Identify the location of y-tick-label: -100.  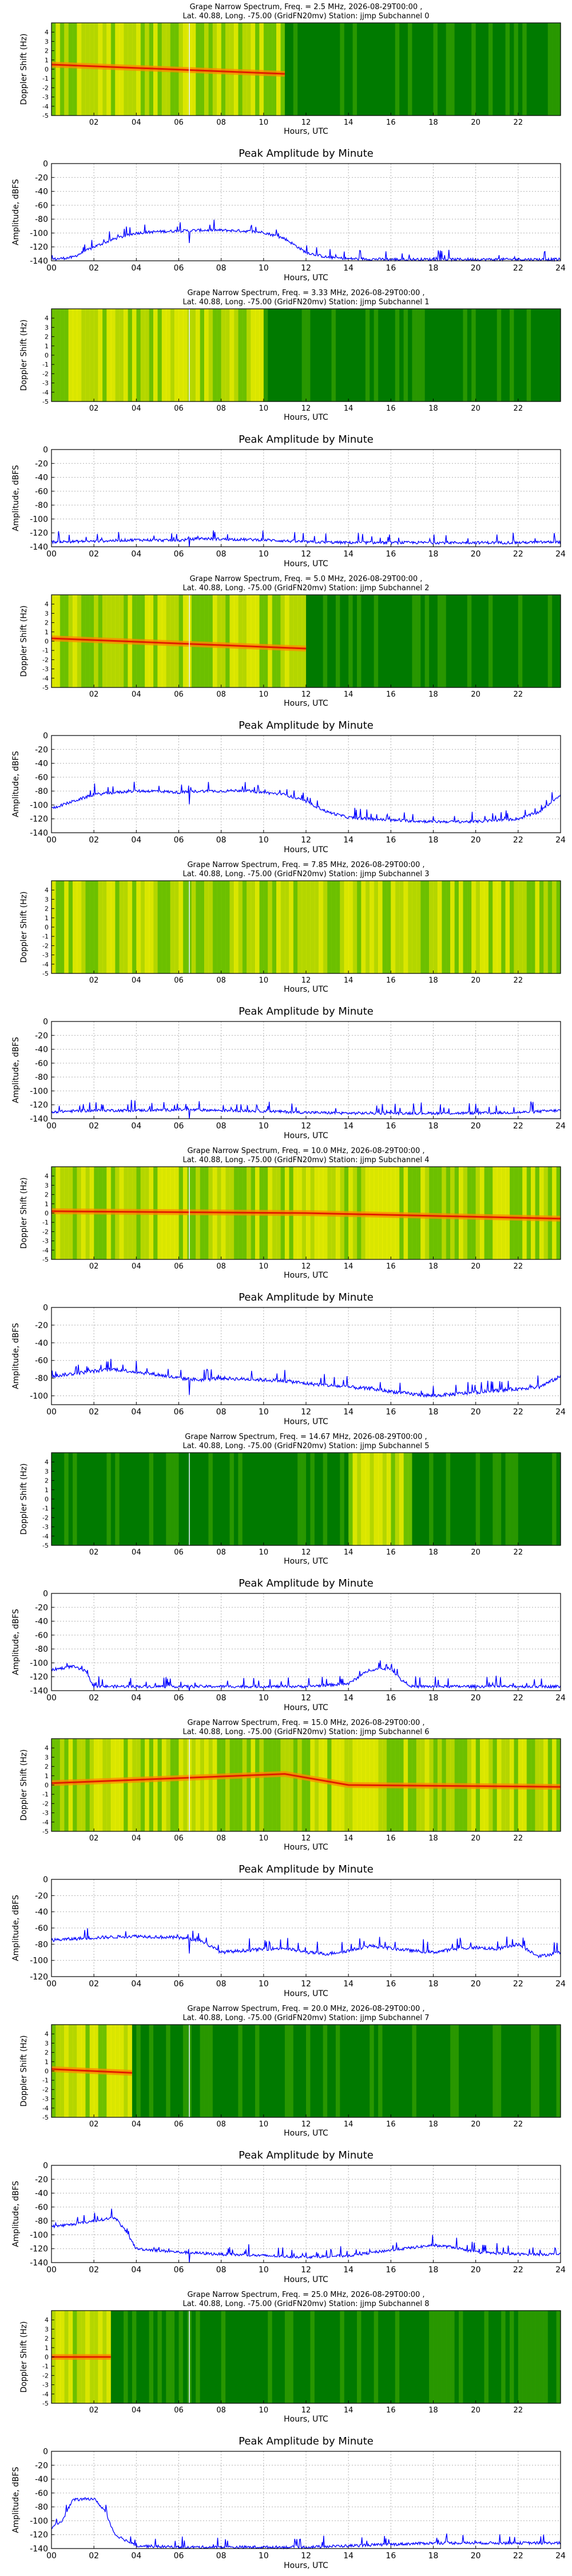
(39, 1663).